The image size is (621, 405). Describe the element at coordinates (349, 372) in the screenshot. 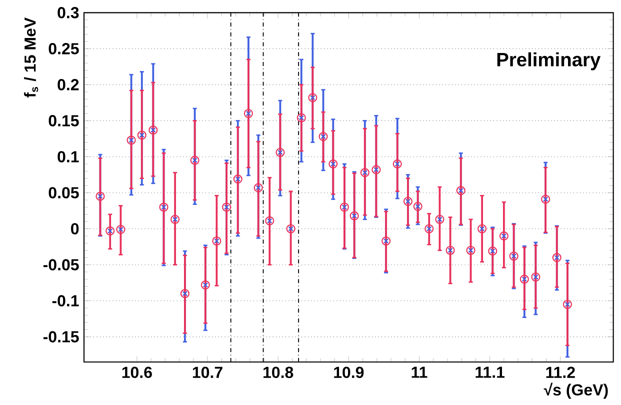

I see `x-tick-label: 10.9` at that location.